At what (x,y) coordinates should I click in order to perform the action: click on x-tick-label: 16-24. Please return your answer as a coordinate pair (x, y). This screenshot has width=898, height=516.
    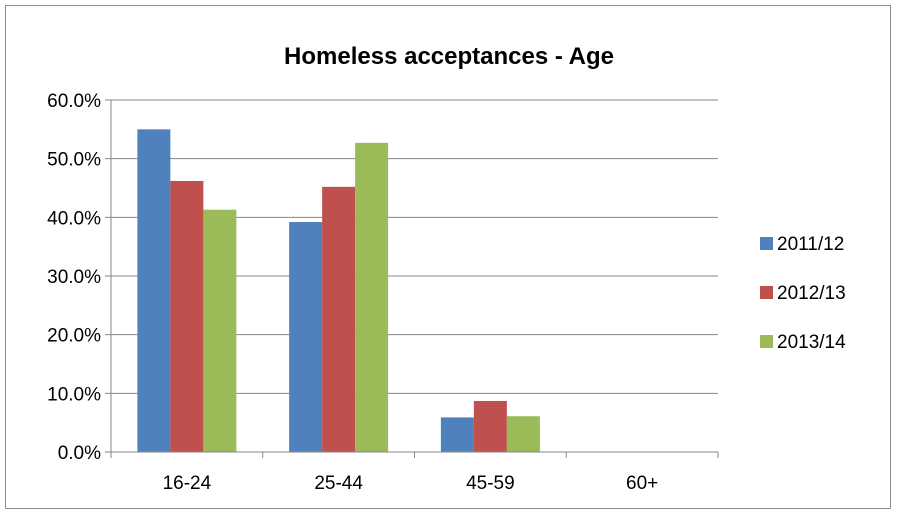
    Looking at the image, I should click on (187, 483).